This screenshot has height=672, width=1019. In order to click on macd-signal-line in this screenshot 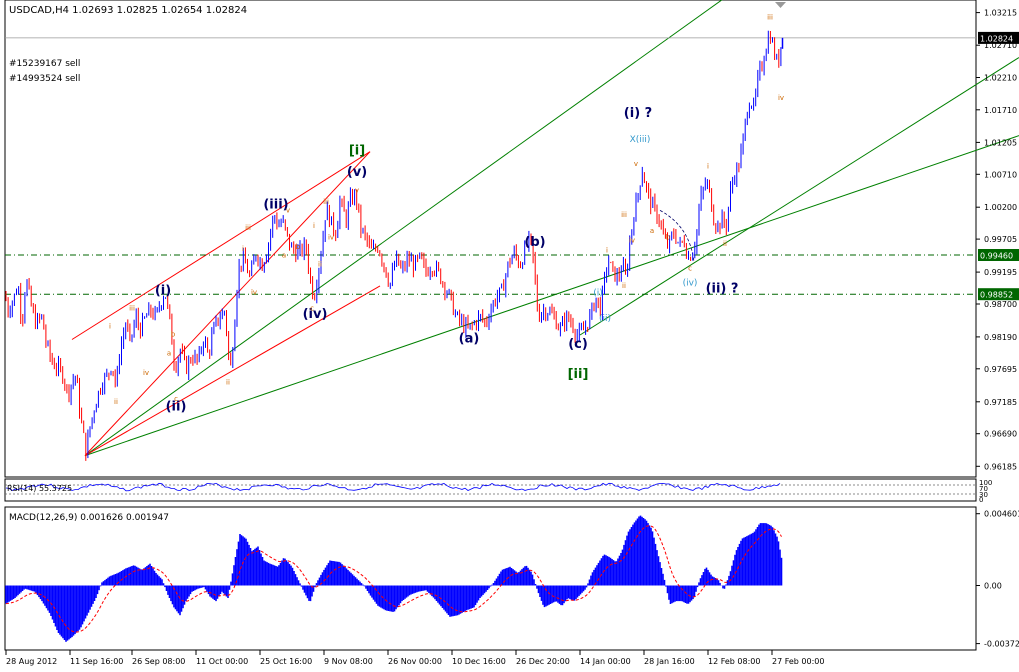, I will do `click(393, 579)`.